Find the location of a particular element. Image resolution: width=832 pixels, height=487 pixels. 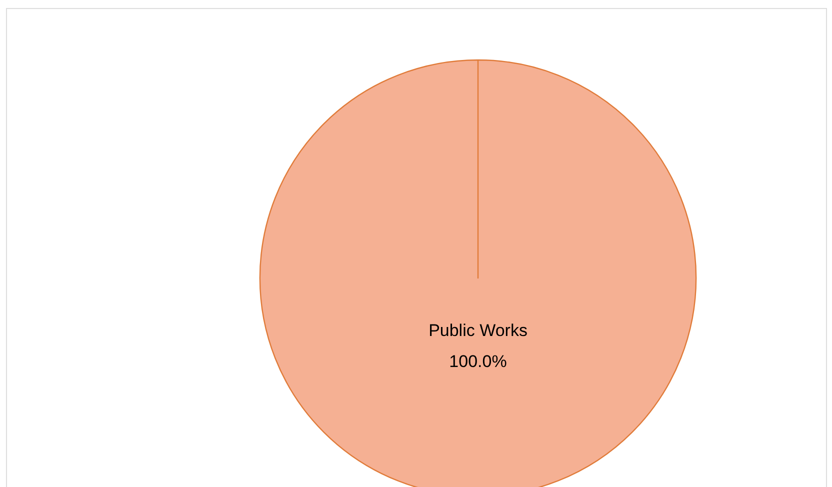

slice-label: Public Works is located at coordinates (478, 330).